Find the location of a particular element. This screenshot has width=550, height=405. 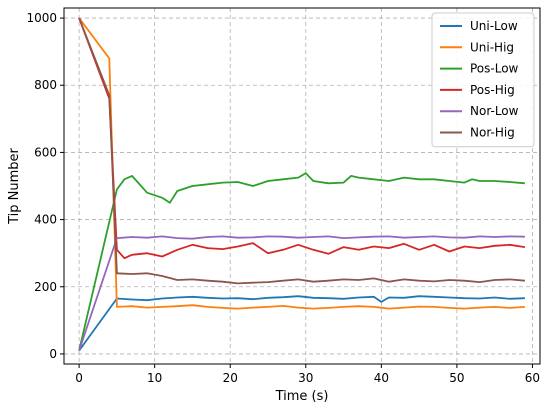

x-tick-label: 20 is located at coordinates (230, 378).